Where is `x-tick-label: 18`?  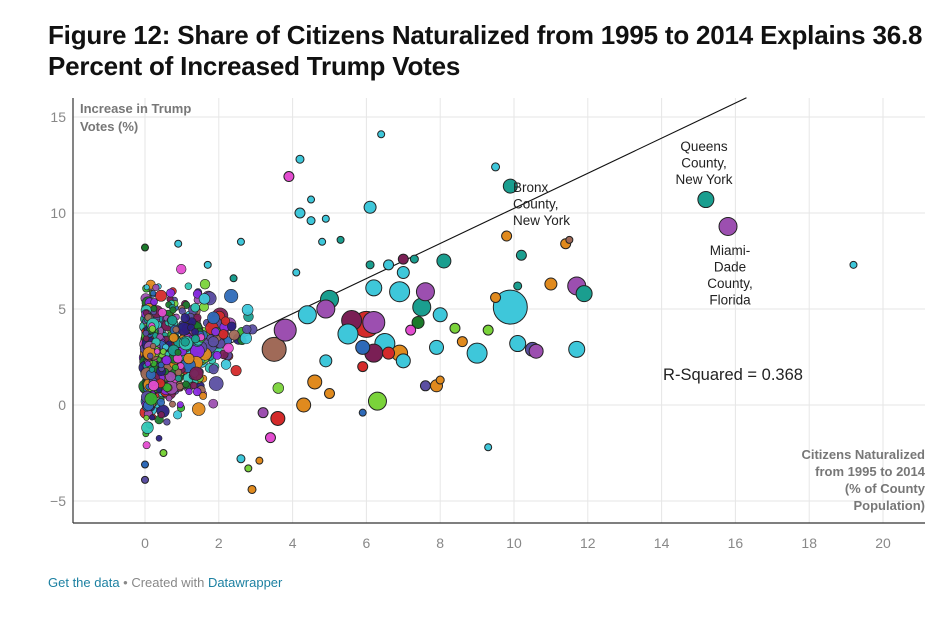
x-tick-label: 18 is located at coordinates (809, 543).